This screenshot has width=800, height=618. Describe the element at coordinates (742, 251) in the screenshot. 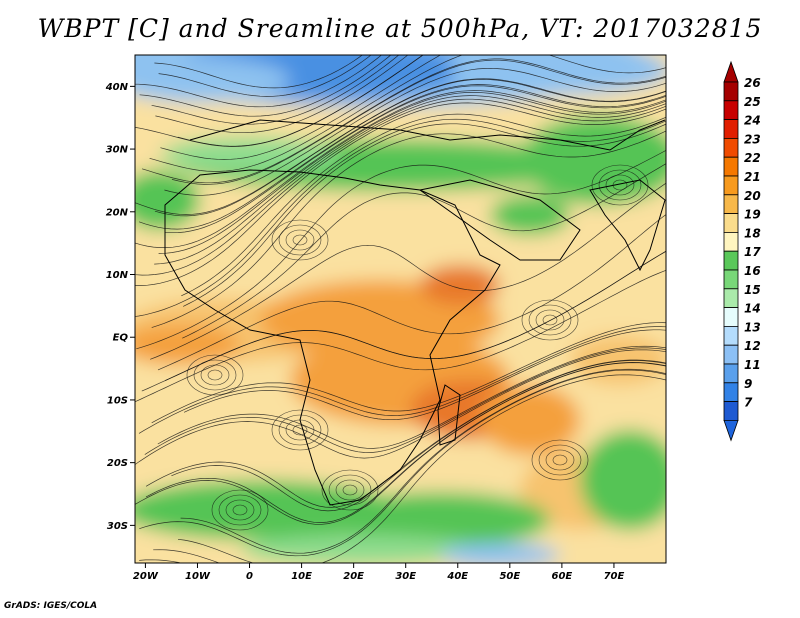

I see `colorbar: 26 25 24 23 22 21 20 19 18 17 16 15 14 13 12 11 9 7` at that location.